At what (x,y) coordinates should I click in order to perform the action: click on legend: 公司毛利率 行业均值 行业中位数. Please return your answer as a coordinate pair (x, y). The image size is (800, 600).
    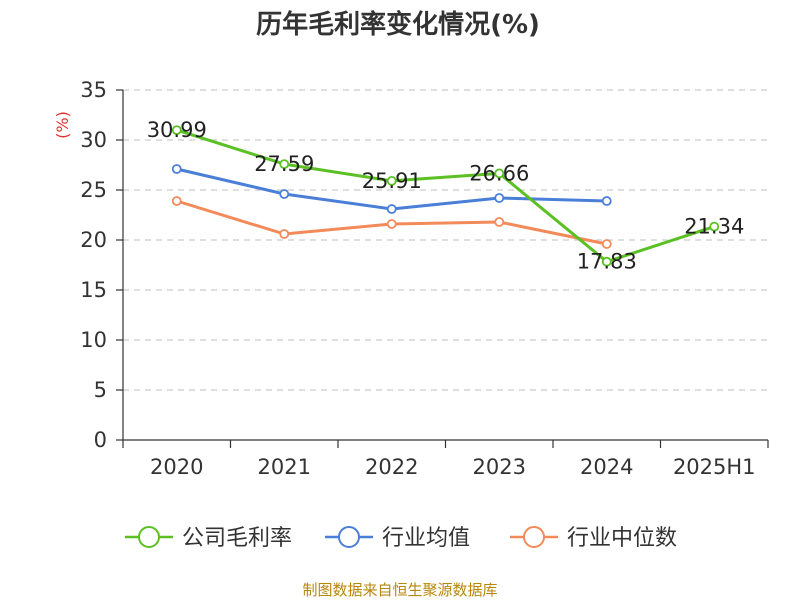
    Looking at the image, I should click on (401, 538).